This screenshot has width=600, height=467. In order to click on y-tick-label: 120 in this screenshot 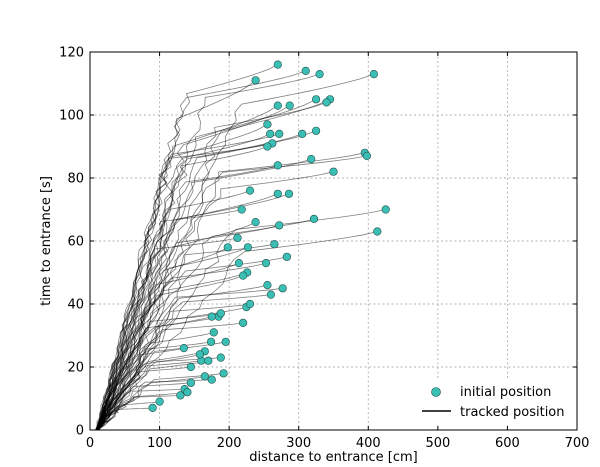, I will do `click(71, 53)`.